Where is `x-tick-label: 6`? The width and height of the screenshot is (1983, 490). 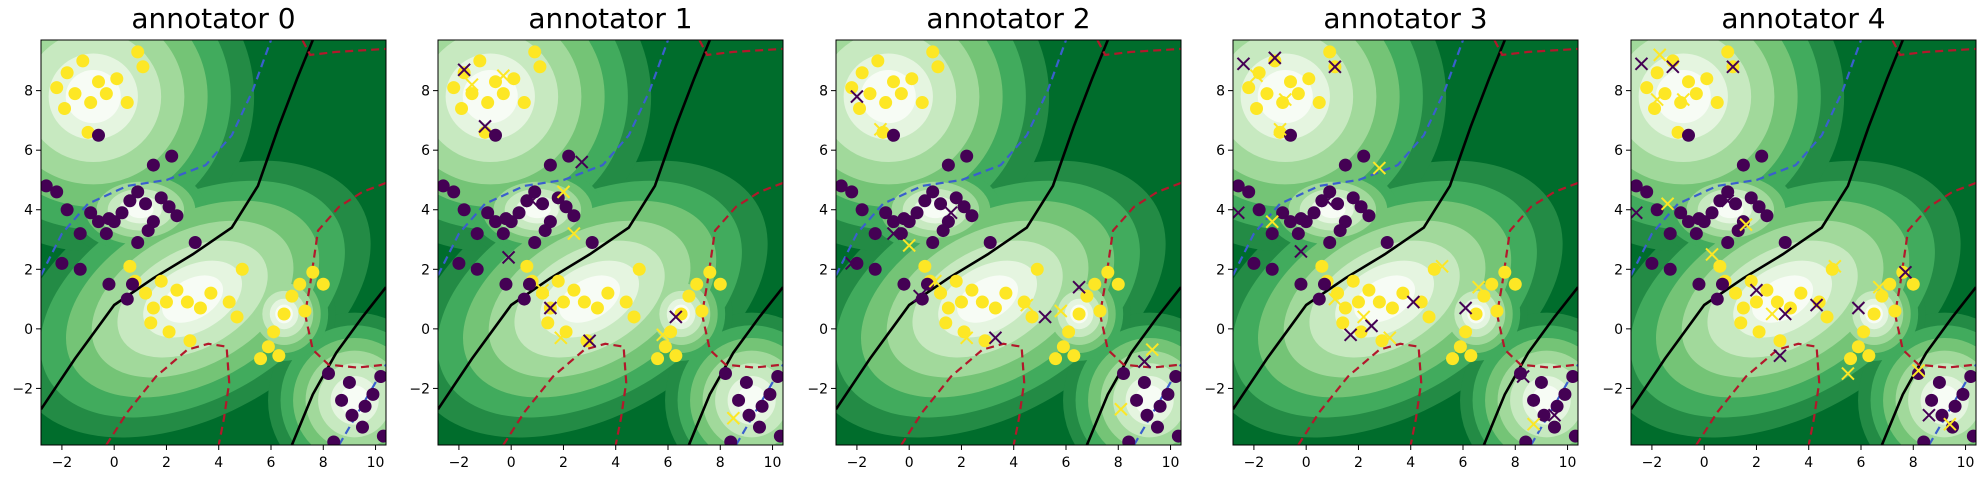 x-tick-label: 6 is located at coordinates (1463, 463).